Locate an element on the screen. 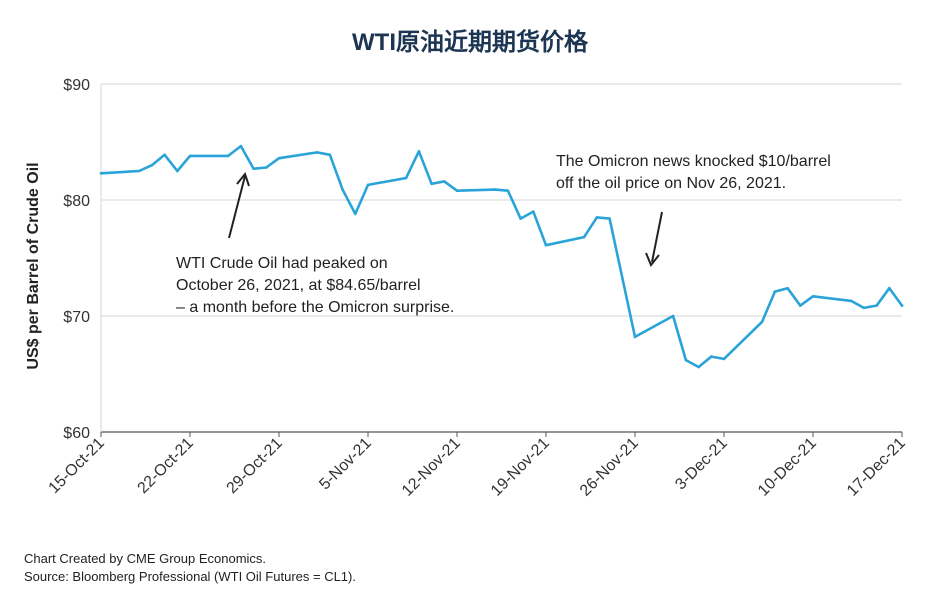 This screenshot has height=600, width=940. x-tick-label-2: 29-Oct-21 is located at coordinates (255, 466).